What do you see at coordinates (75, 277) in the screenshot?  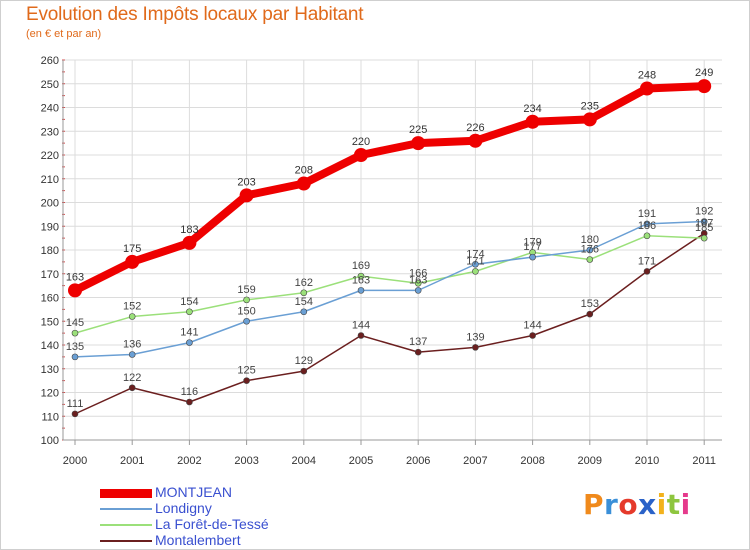 I see `data-label-montjean: 163` at bounding box center [75, 277].